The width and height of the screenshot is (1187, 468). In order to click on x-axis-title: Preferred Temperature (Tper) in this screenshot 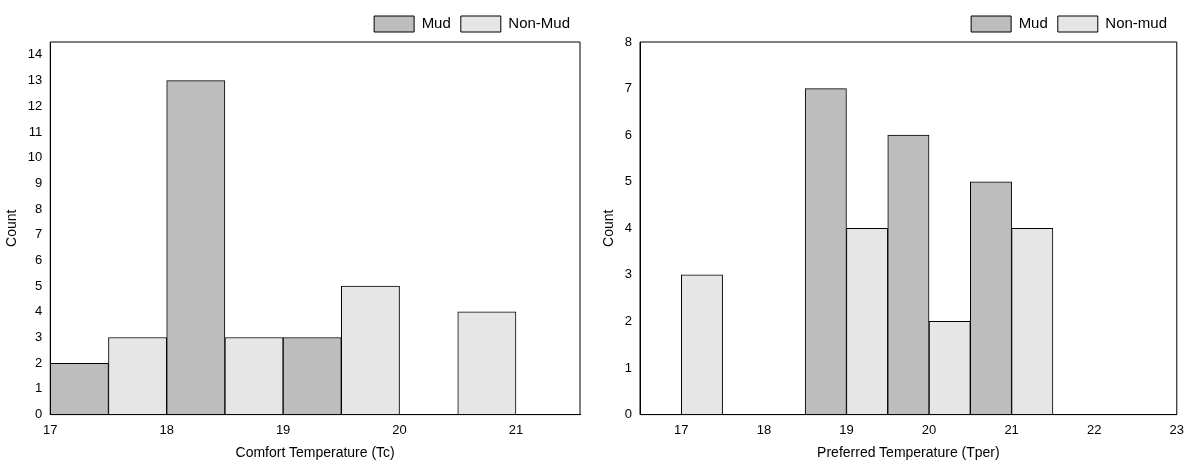, I will do `click(908, 452)`.